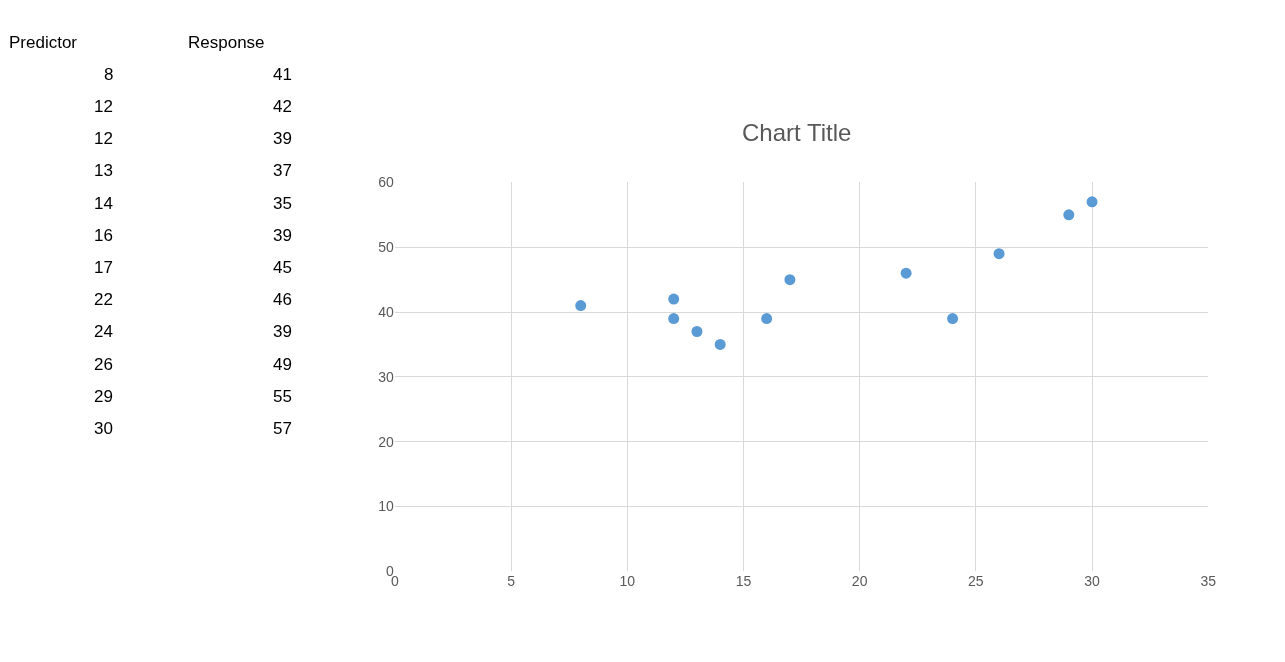  What do you see at coordinates (386, 247) in the screenshot?
I see `y-tick-label: 50` at bounding box center [386, 247].